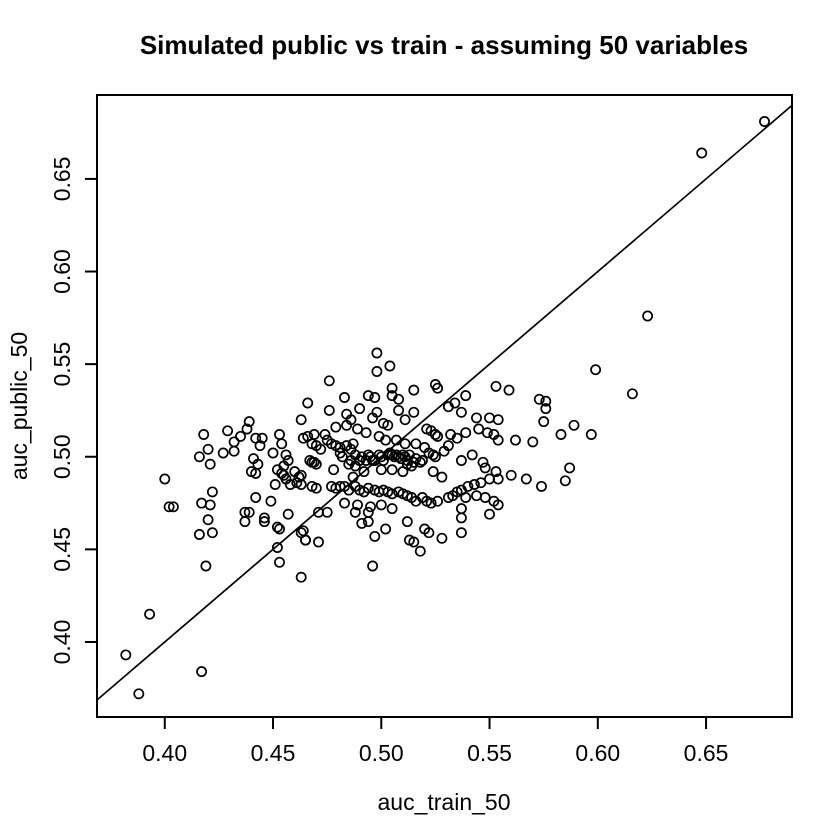  I want to click on x-axis-tick-label: 0.40, so click(164, 753).